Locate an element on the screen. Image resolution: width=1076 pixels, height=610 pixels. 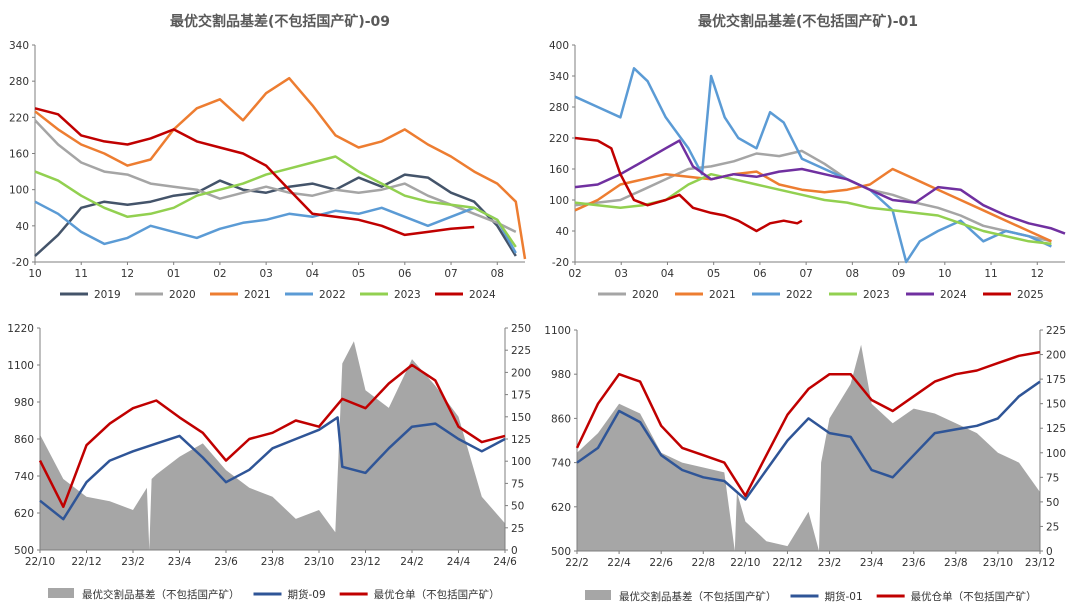
series-line-2023 is located at coordinates (275, 201).